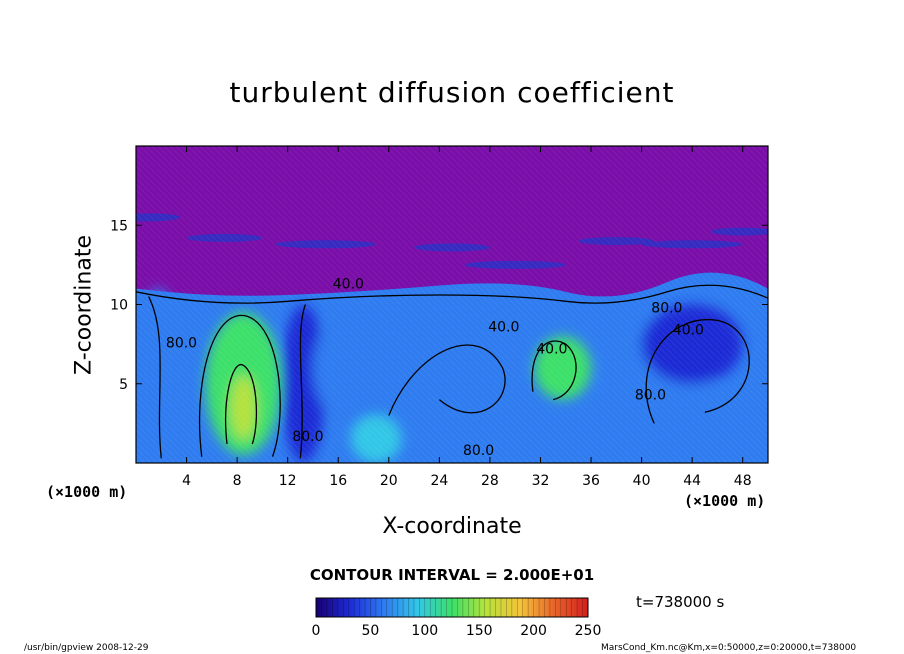 Image resolution: width=904 pixels, height=654 pixels. I want to click on x-unit-right: (×1000 m), so click(725, 501).